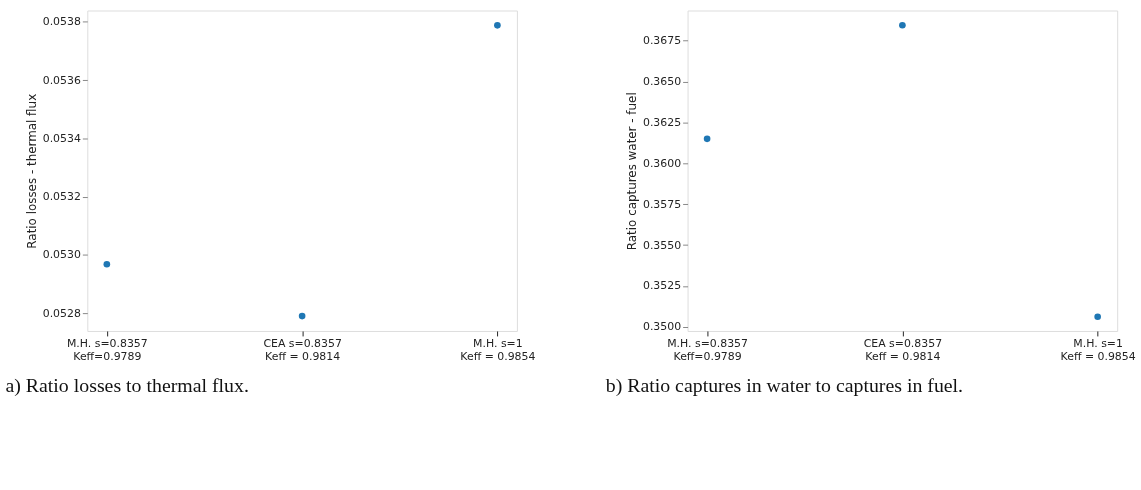 This screenshot has width=1141, height=490. What do you see at coordinates (61, 80) in the screenshot?
I see `y-tick-label: 0.0536` at bounding box center [61, 80].